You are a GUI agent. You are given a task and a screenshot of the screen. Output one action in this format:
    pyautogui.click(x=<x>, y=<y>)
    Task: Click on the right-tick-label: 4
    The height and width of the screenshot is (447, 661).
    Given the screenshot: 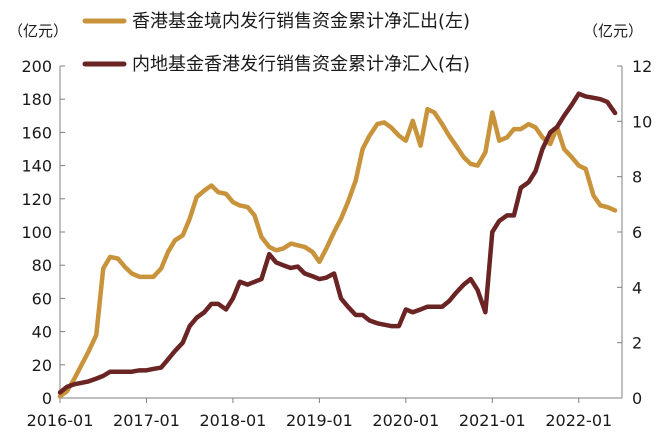 What is the action you would take?
    pyautogui.click(x=637, y=287)
    